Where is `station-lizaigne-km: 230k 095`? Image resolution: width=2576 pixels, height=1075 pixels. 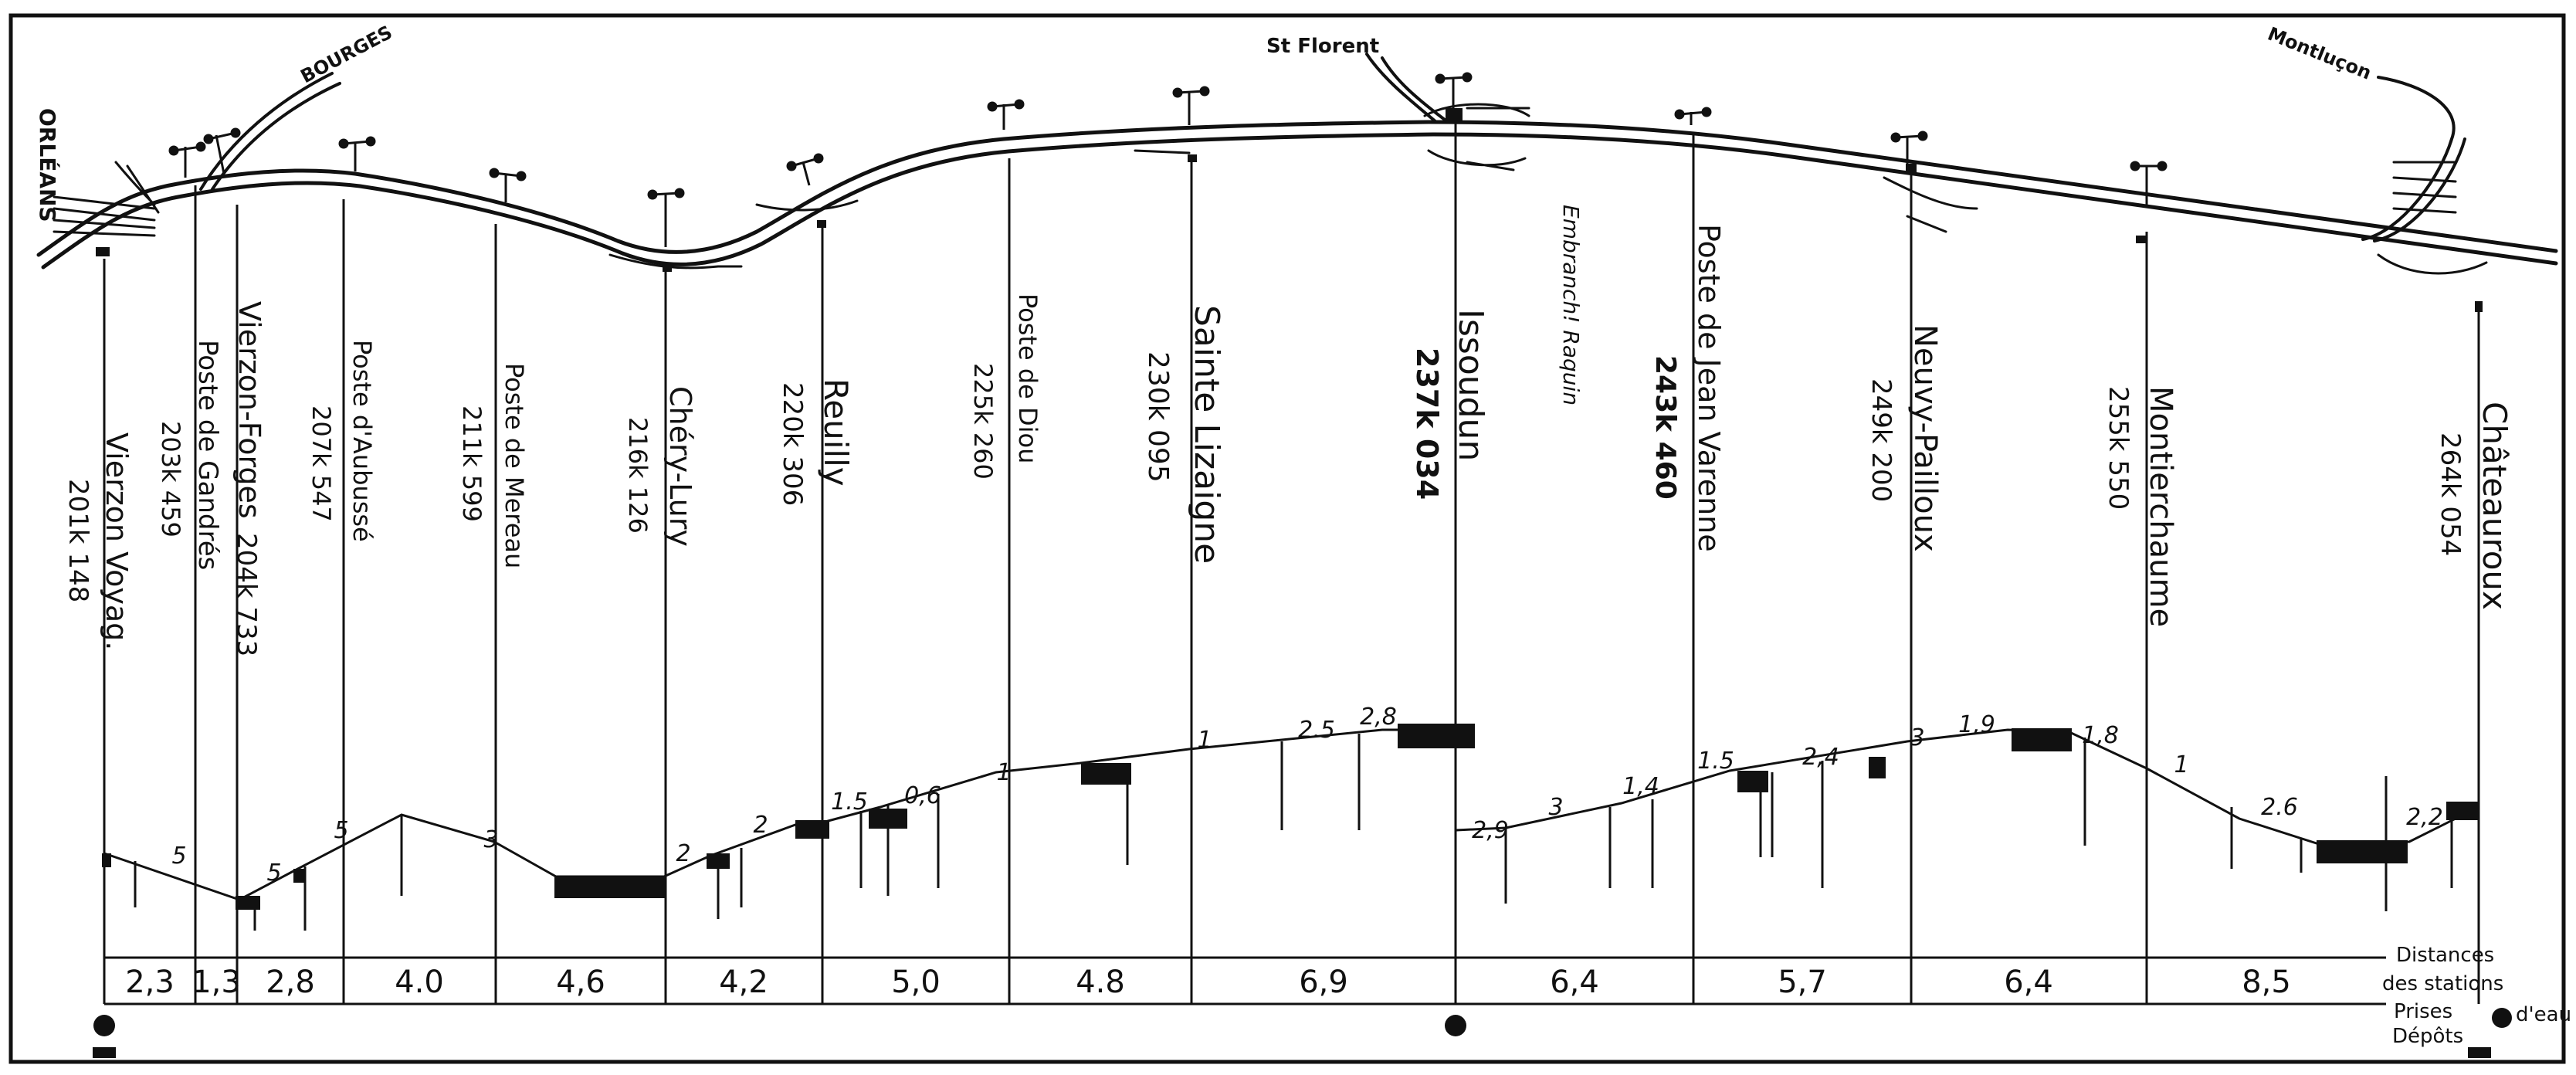
station-lizaigne-km: 230k 095 is located at coordinates (1158, 417).